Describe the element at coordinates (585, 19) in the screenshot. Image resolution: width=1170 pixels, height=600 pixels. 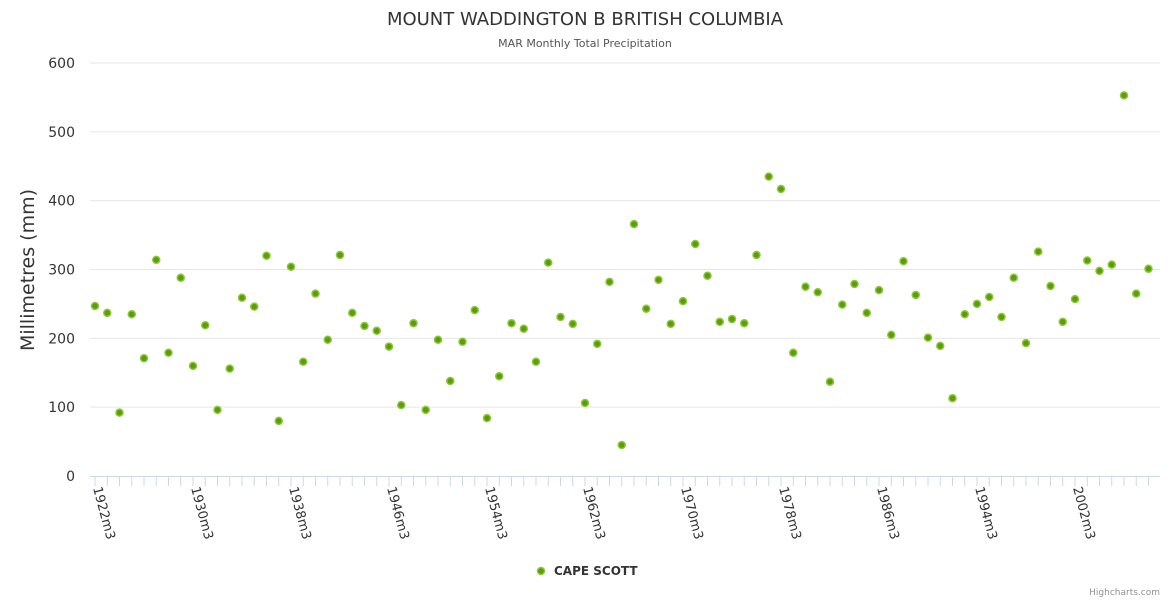
I see `chart-title: MOUNT WADDINGTON B BRITISH COLUMBIA` at that location.